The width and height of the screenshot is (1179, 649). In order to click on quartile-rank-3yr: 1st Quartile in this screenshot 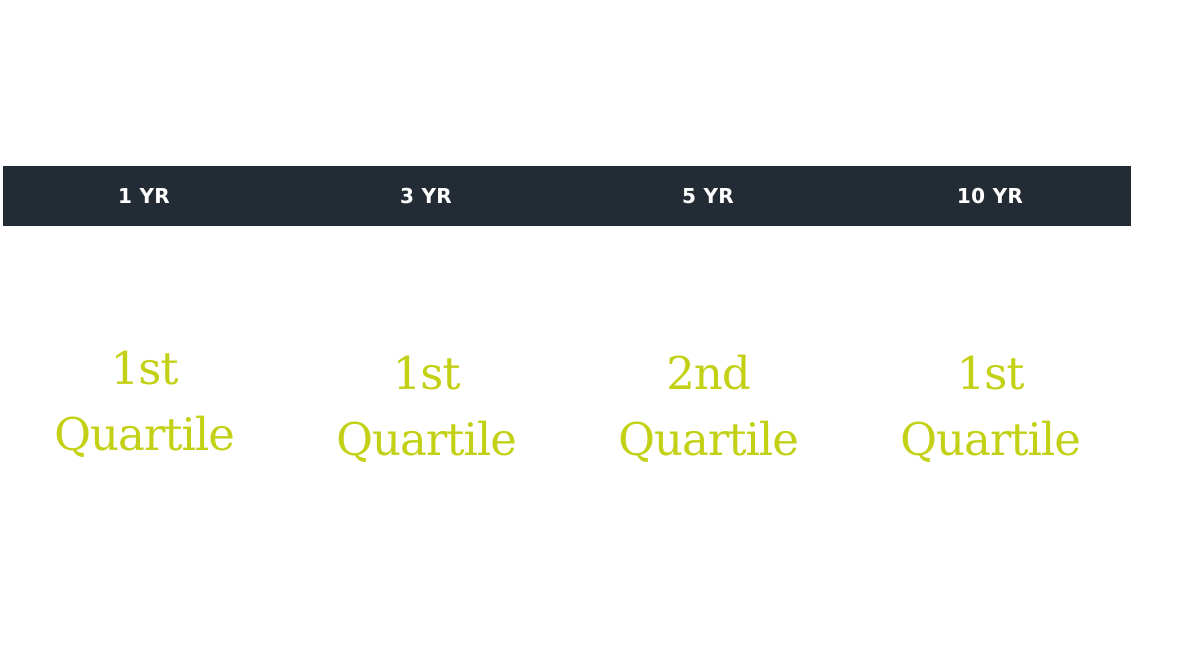, I will do `click(426, 407)`.